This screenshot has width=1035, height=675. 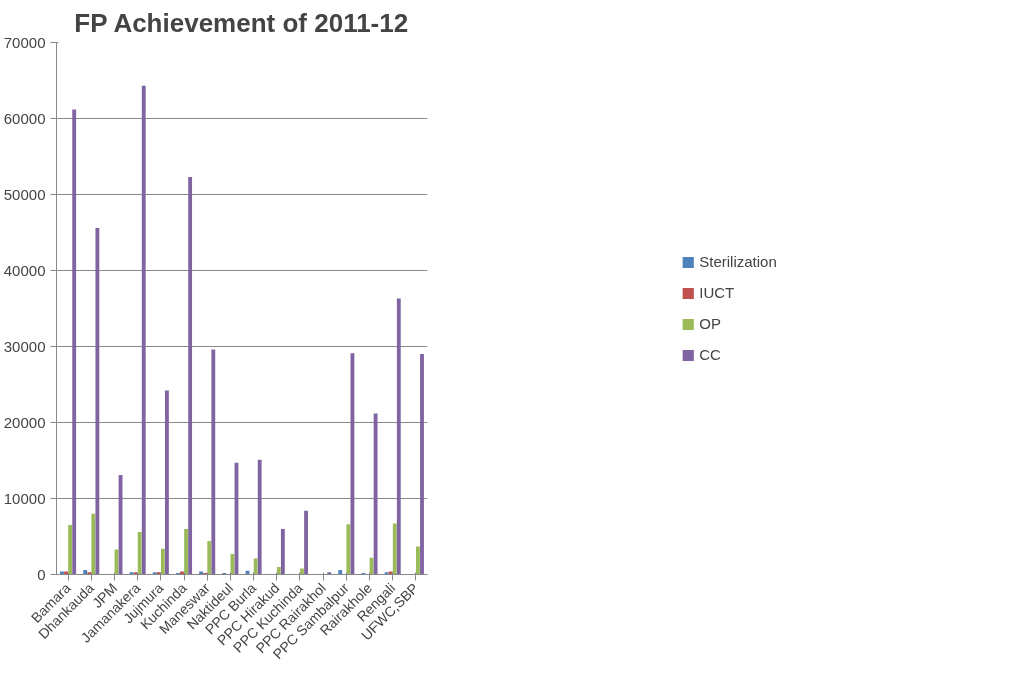 I want to click on legend-label: IUCT, so click(x=717, y=292).